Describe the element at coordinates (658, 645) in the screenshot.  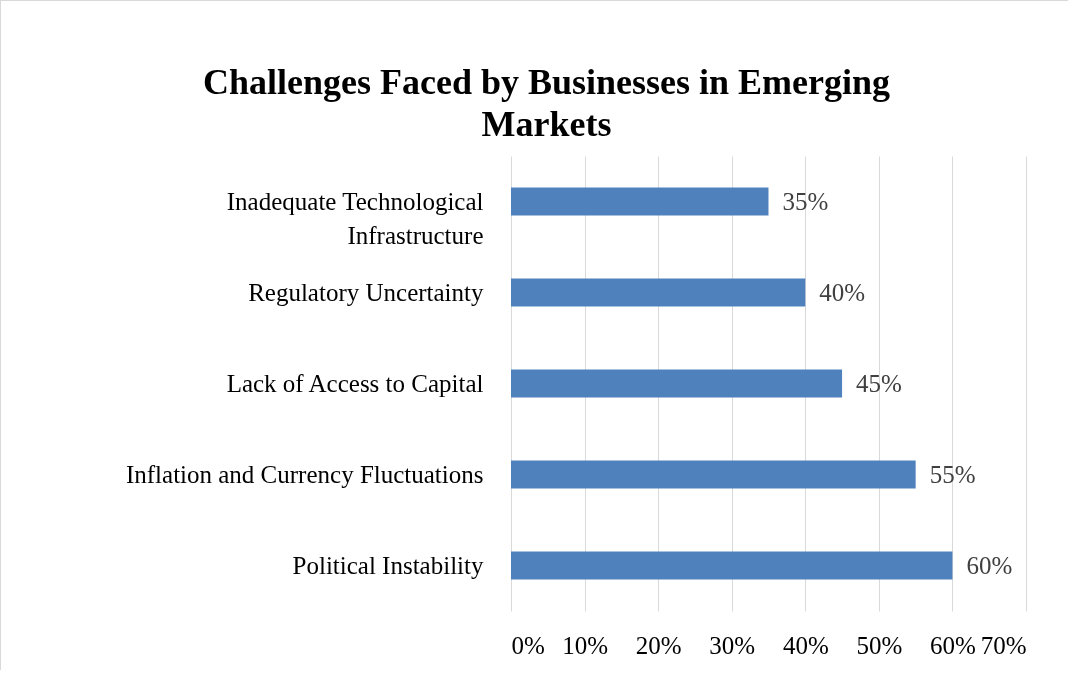
I see `x-tick-label: 20%` at that location.